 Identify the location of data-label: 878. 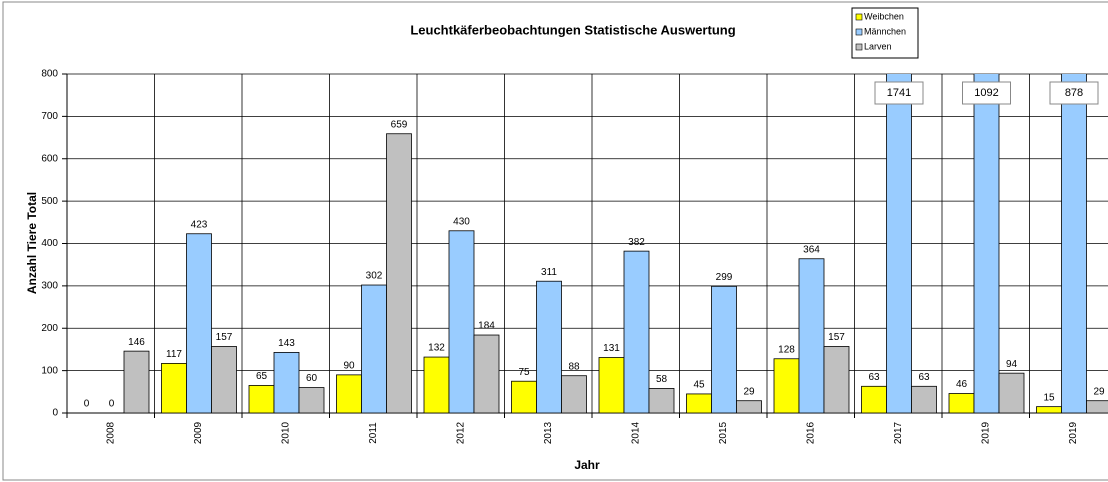
(1074, 93).